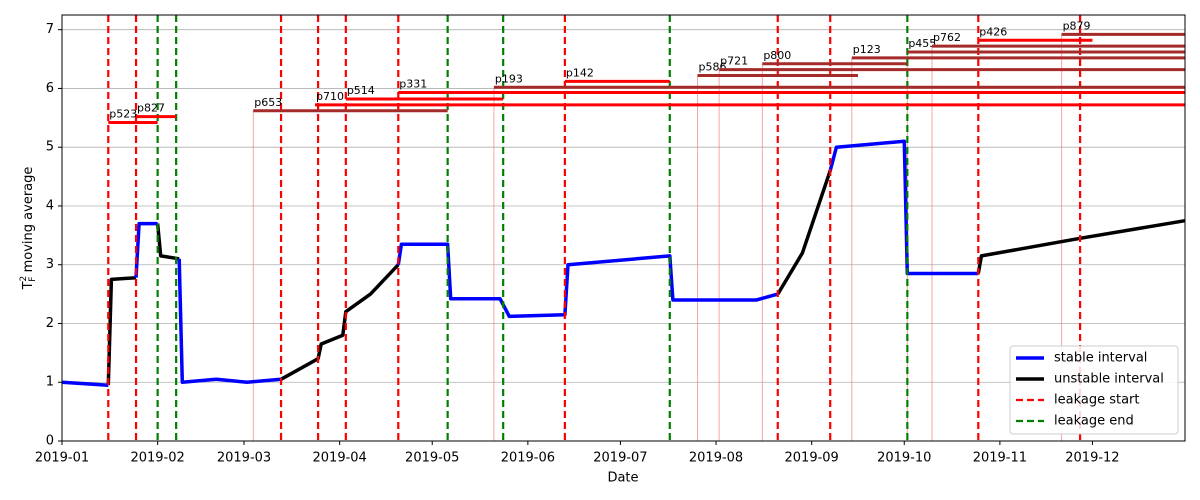  Describe the element at coordinates (1109, 379) in the screenshot. I see `legend-label: unstable interval` at that location.